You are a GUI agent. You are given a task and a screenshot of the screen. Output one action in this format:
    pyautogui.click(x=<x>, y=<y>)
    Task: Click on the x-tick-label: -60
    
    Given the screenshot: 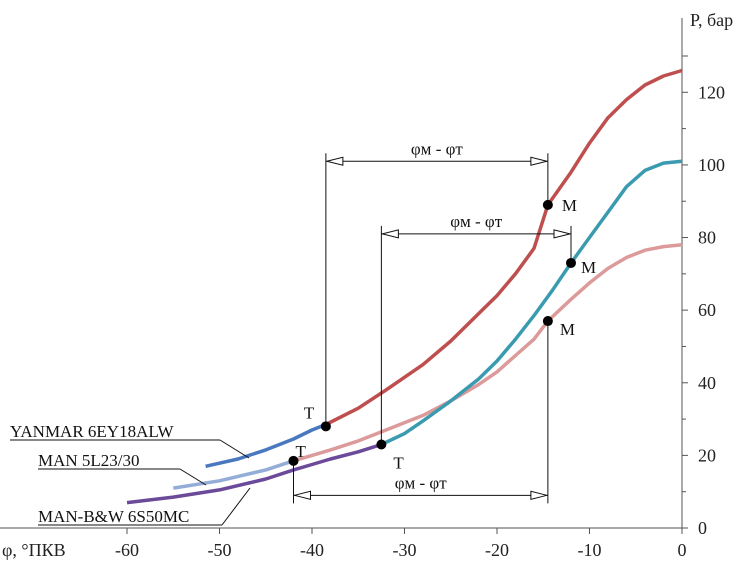 What is the action you would take?
    pyautogui.click(x=127, y=550)
    